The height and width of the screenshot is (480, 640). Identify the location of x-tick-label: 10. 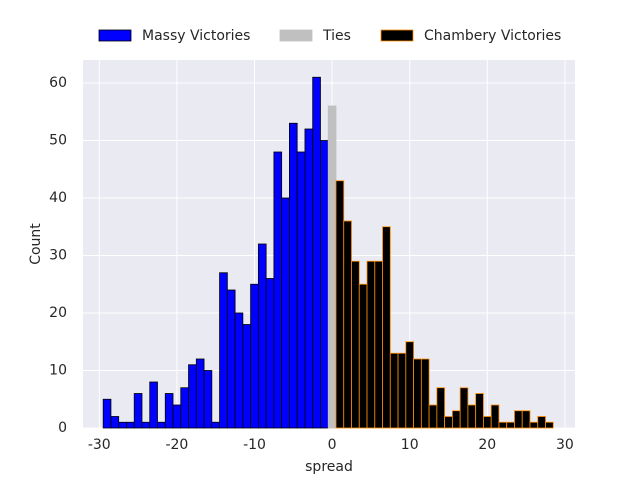
(410, 445).